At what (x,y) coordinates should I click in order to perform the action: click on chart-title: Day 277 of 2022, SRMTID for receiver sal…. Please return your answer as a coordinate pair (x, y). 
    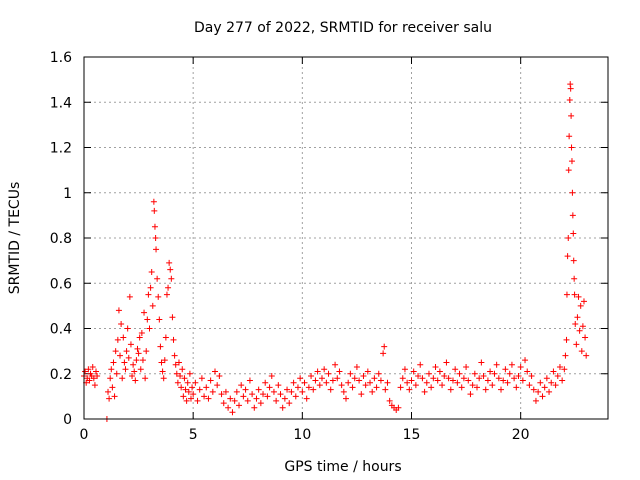
    Looking at the image, I should click on (343, 28).